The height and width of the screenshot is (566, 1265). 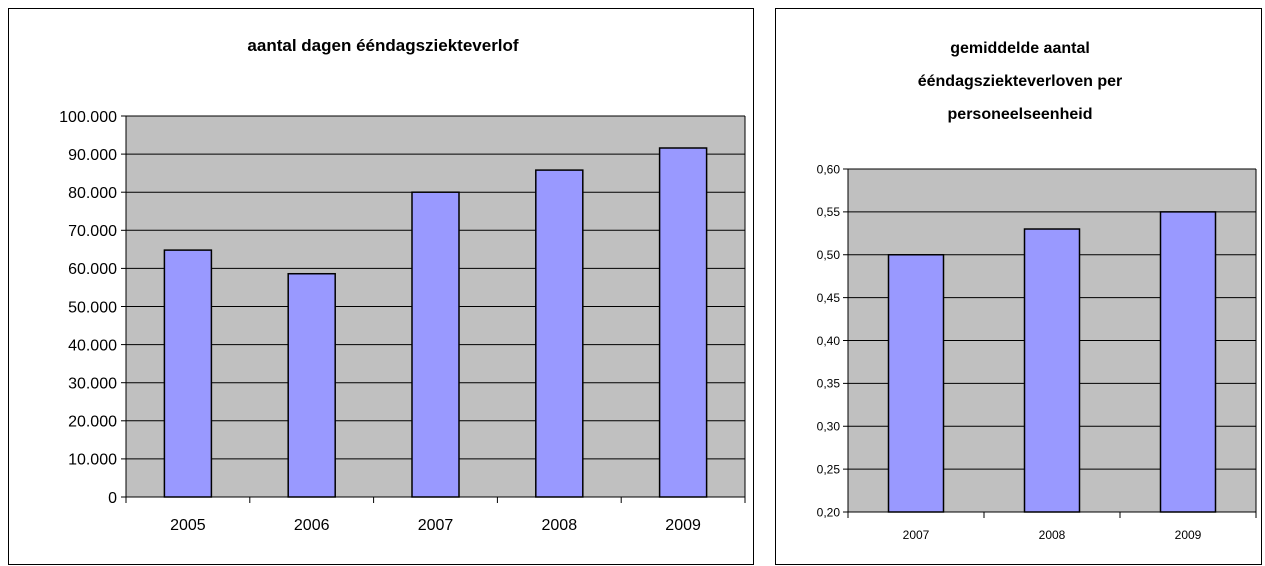 I want to click on y-tick-label: 10.000, so click(x=92, y=460).